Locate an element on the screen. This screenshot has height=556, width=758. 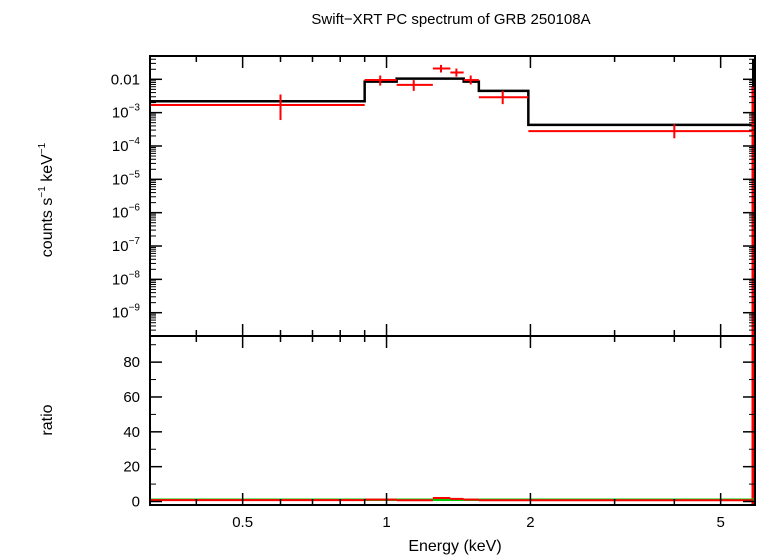
y-tick-label: 0.01 is located at coordinates (125, 79).